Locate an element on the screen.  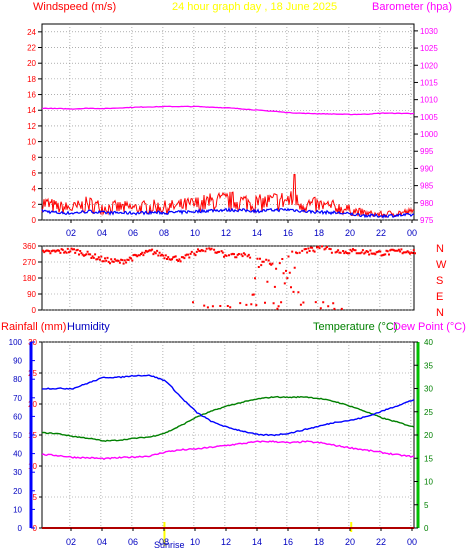
humidity-tick-label: 20 is located at coordinates (17, 491).